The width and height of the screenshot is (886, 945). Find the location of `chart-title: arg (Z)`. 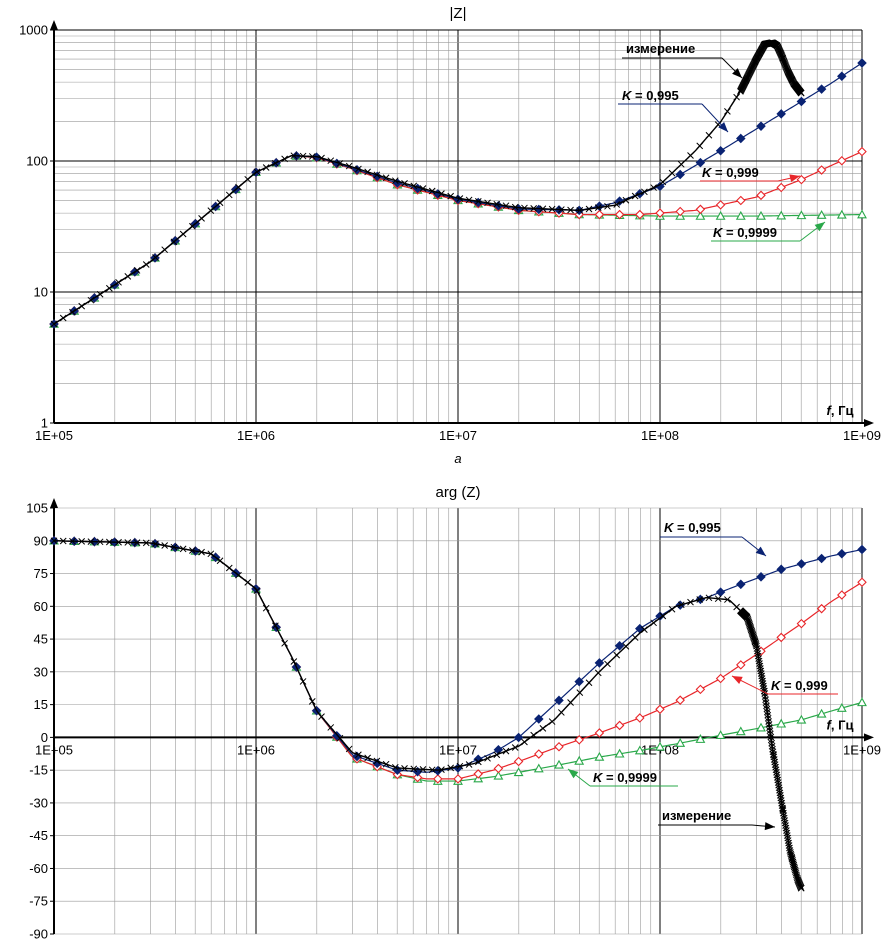

chart-title: arg (Z) is located at coordinates (458, 492).